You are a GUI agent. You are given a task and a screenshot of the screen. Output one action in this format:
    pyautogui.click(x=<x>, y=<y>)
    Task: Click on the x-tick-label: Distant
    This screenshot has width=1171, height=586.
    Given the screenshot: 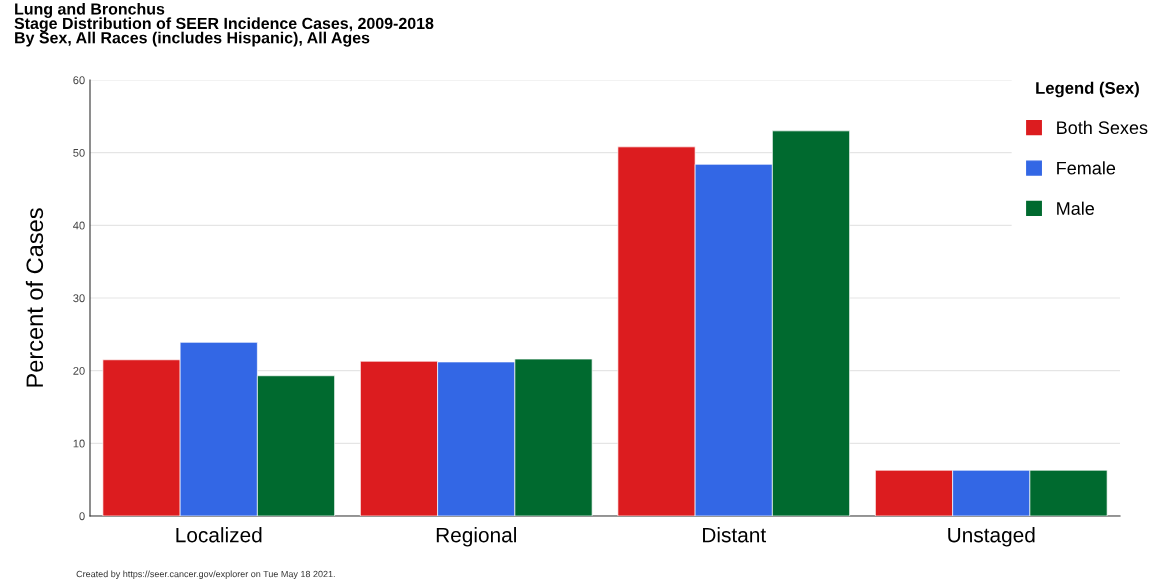 What is the action you would take?
    pyautogui.click(x=735, y=535)
    